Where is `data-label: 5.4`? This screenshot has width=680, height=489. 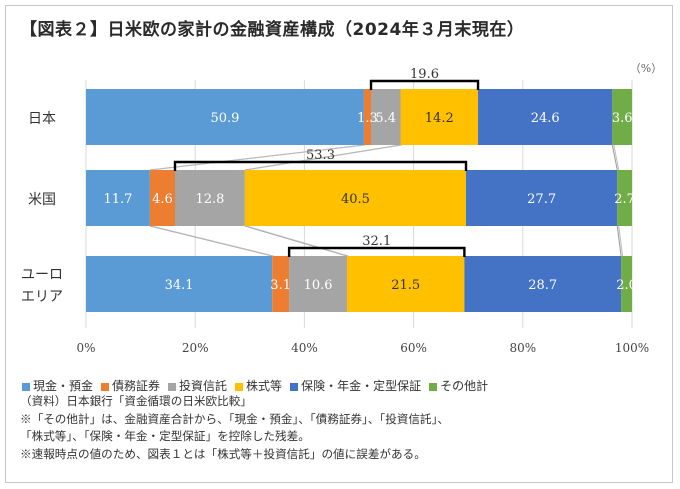
data-label: 5.4 is located at coordinates (385, 118).